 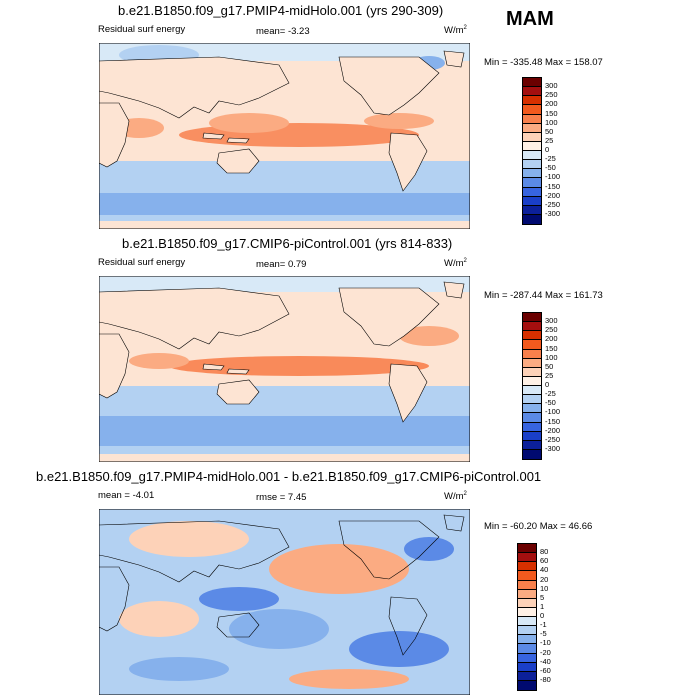 I want to click on colorbar-tick-label: -80, so click(x=545, y=679).